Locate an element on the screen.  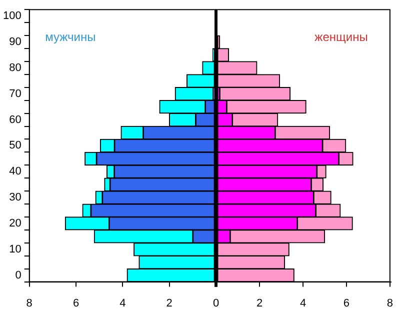
y-tick-label: 30 is located at coordinates (15, 198).